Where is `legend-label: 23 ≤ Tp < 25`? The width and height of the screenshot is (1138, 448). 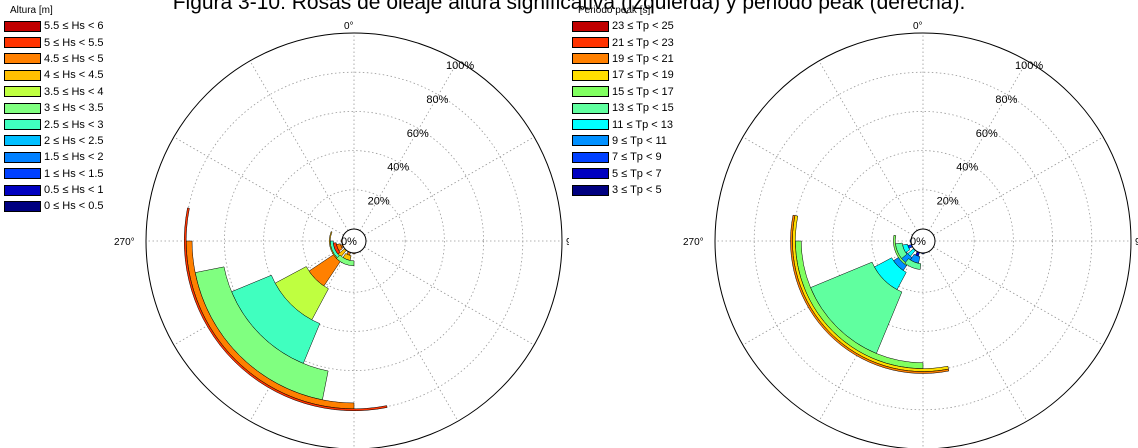 legend-label: 23 ≤ Tp < 25 is located at coordinates (643, 26).